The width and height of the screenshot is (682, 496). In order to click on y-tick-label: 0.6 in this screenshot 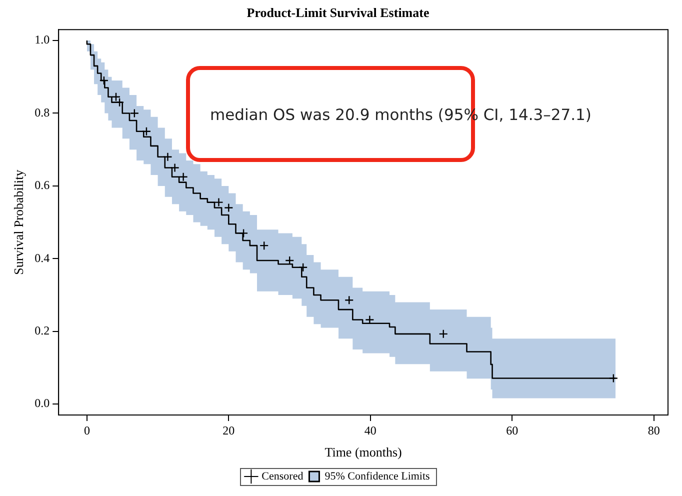, I will do `click(42, 185)`.